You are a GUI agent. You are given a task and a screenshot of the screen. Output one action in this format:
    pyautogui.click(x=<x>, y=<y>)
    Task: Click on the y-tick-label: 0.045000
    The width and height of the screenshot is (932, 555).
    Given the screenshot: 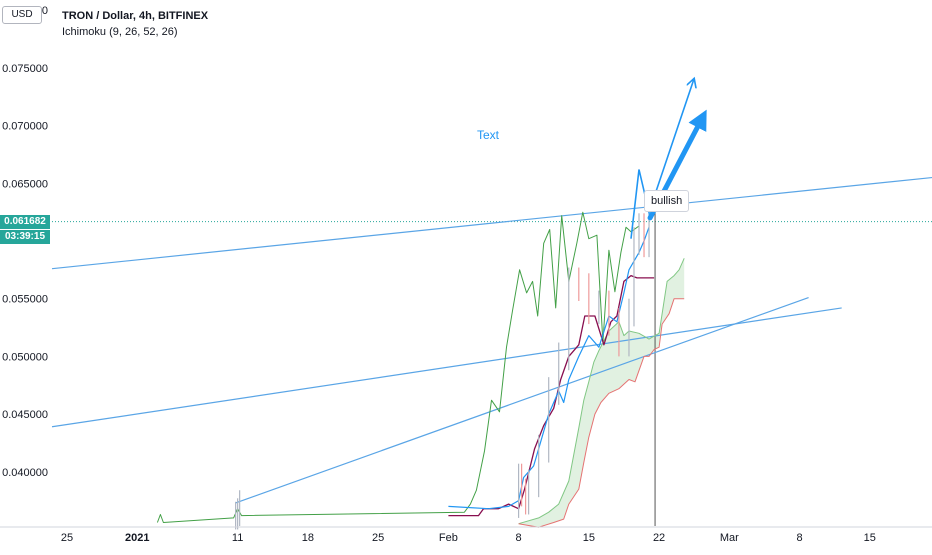 What is the action you would take?
    pyautogui.click(x=25, y=415)
    